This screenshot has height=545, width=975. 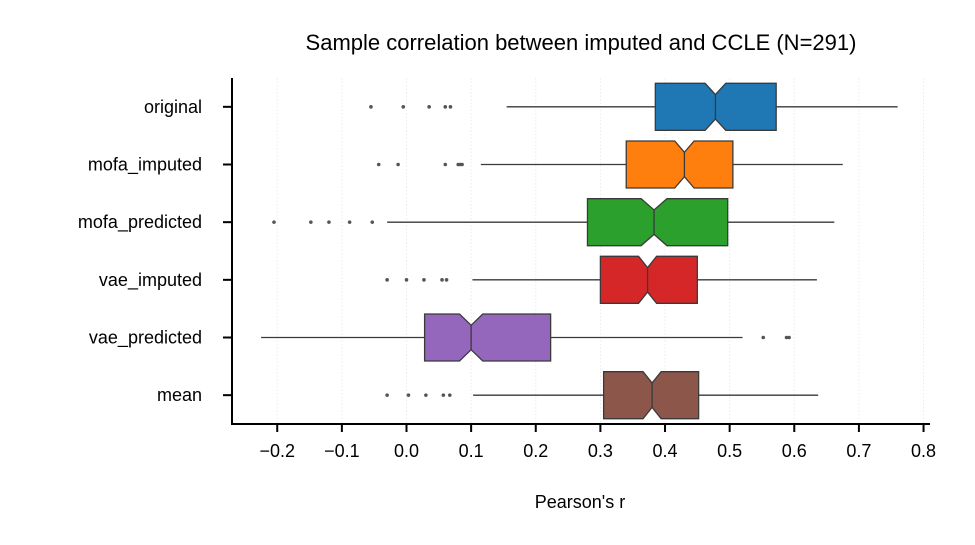 What do you see at coordinates (923, 451) in the screenshot?
I see `x-tick-label: 0.8` at bounding box center [923, 451].